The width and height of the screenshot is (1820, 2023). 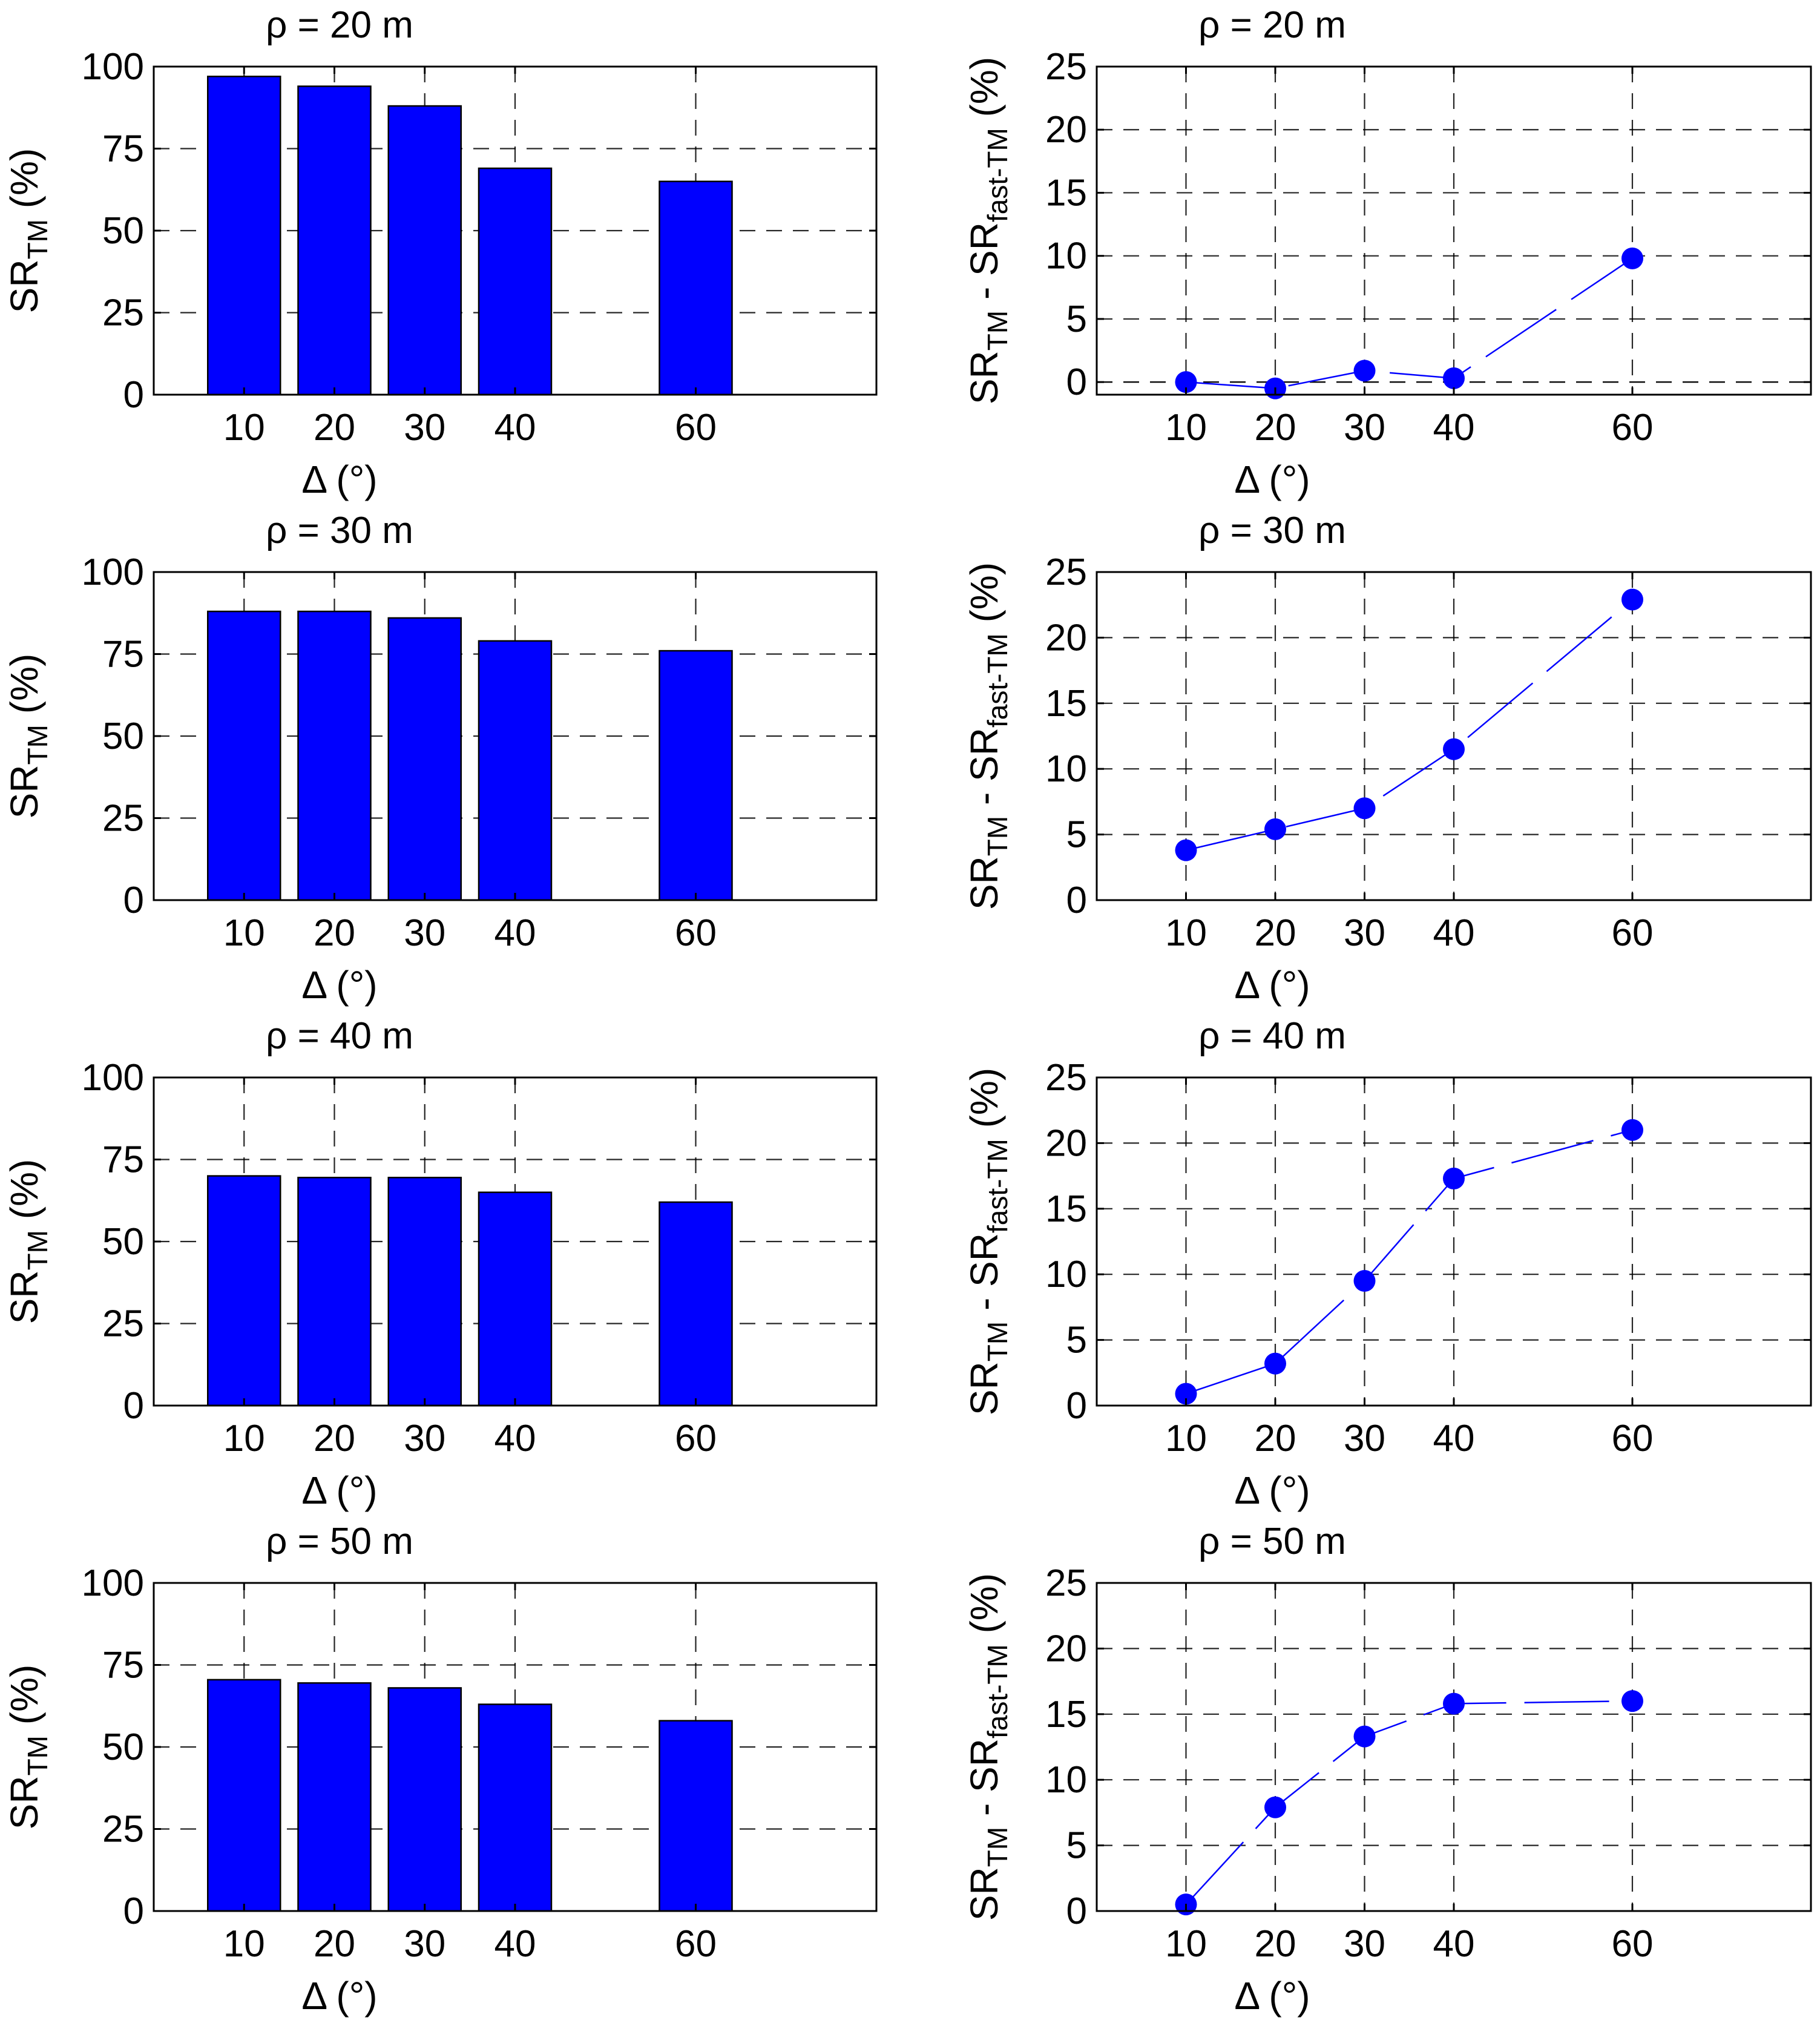 What do you see at coordinates (339, 1036) in the screenshot?
I see `chart-title: ρ = 40 m` at bounding box center [339, 1036].